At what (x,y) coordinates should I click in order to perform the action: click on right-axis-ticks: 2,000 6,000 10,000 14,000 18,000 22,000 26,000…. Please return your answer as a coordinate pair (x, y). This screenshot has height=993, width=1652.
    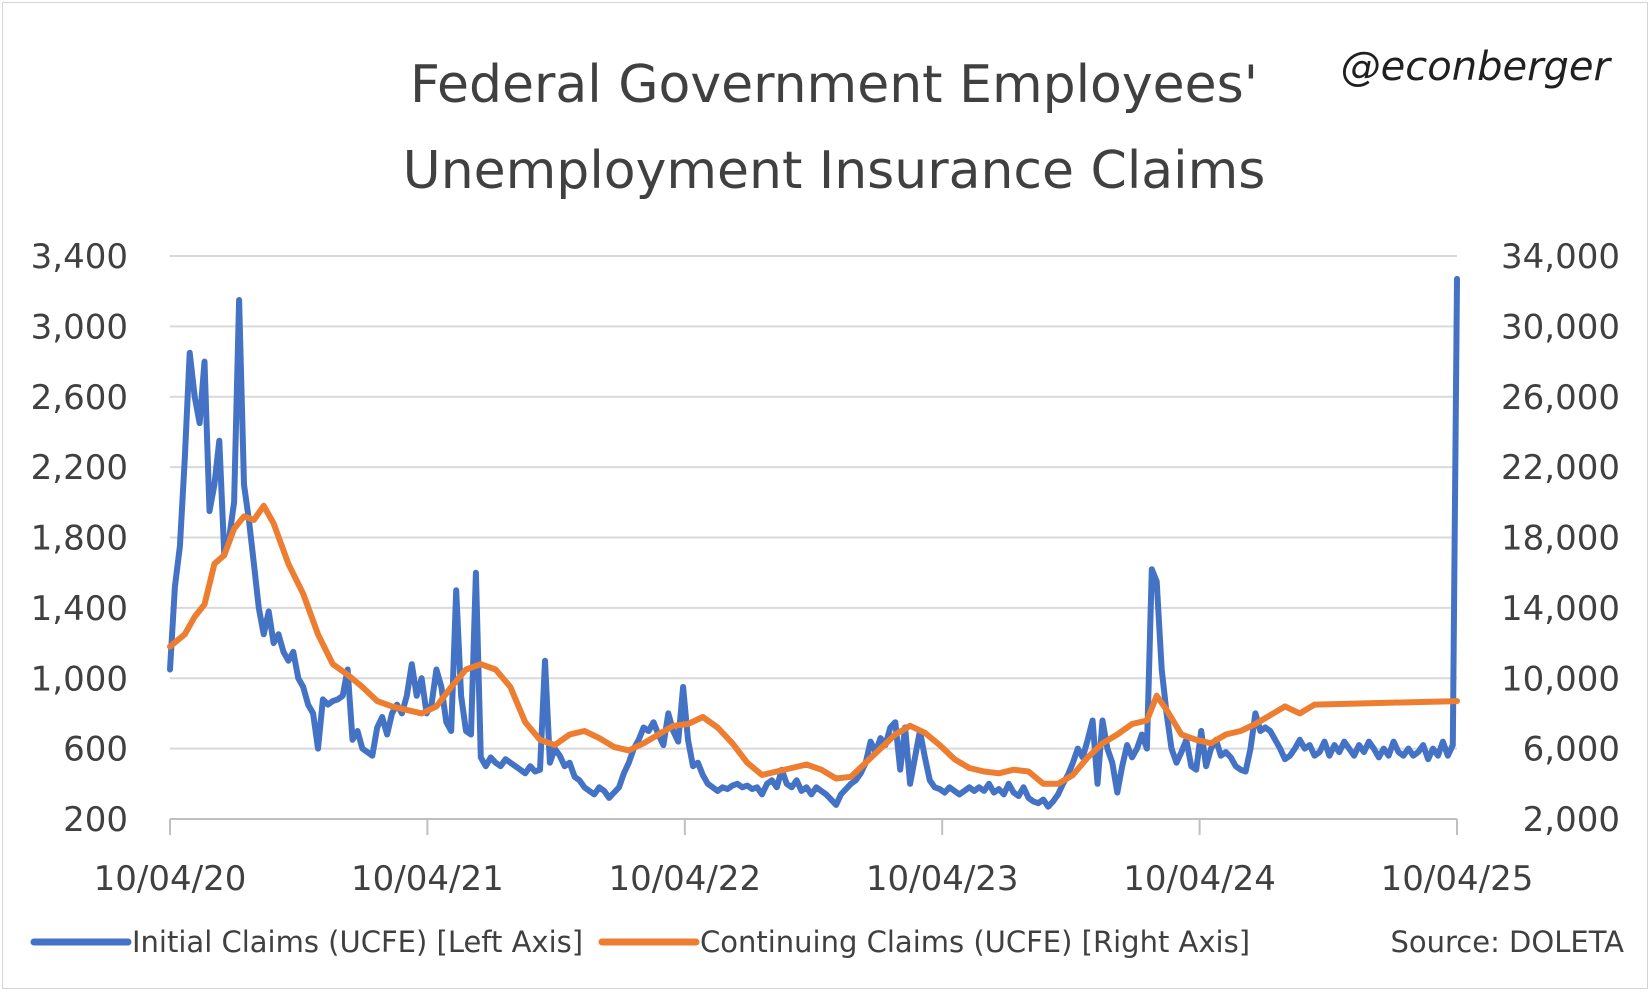
    Looking at the image, I should click on (1560, 538).